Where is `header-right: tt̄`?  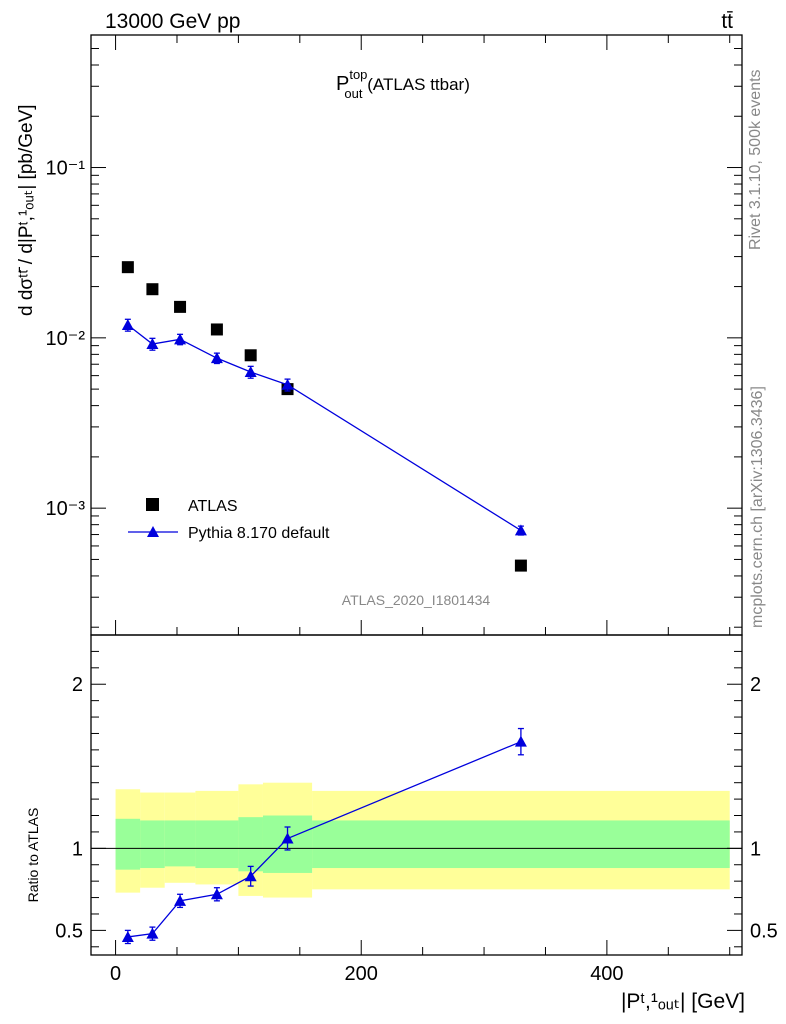
header-right: tt̄ is located at coordinates (727, 21).